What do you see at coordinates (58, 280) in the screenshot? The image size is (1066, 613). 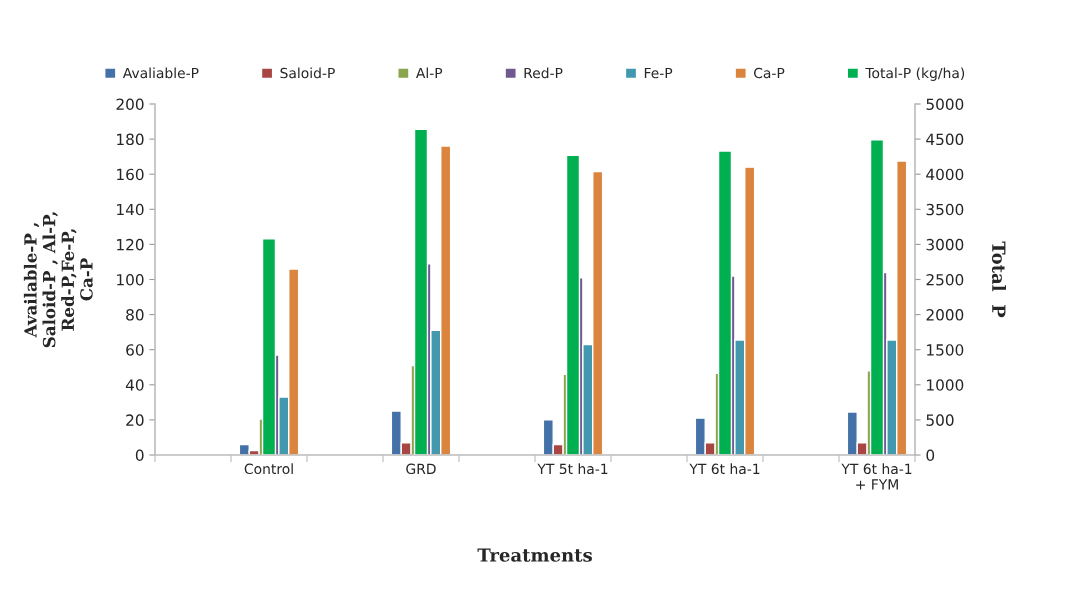 I see `y-axis-title: Available-P , Saloid-P , Al-P, Red-P,Fe-P, Ca-P` at bounding box center [58, 280].